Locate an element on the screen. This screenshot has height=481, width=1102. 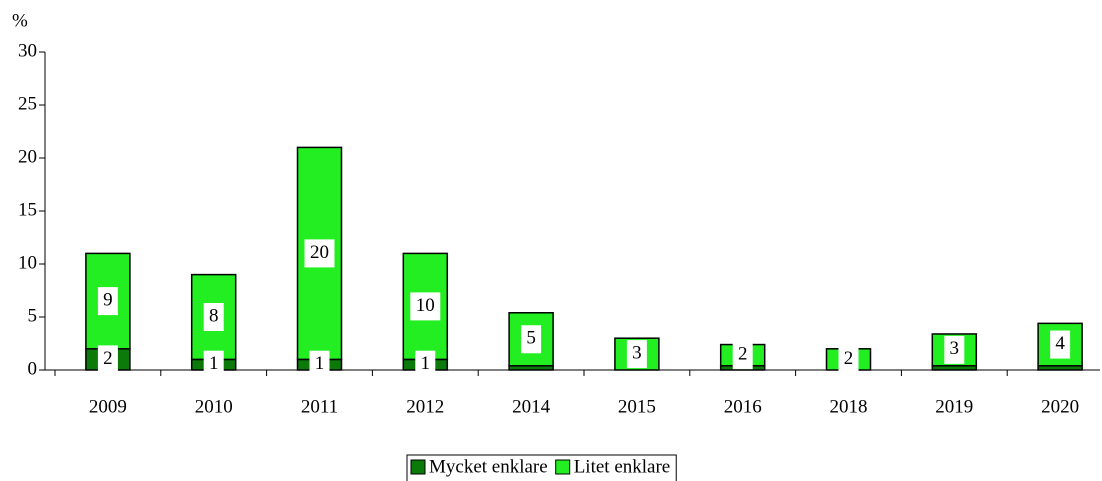
x-tick-label: 2014 is located at coordinates (531, 406).